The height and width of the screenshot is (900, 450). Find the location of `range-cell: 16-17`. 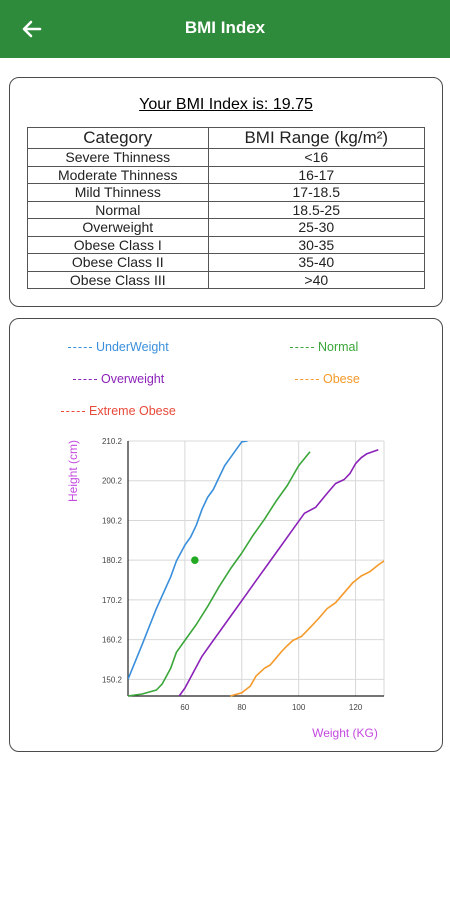

range-cell: 16-17 is located at coordinates (316, 174).